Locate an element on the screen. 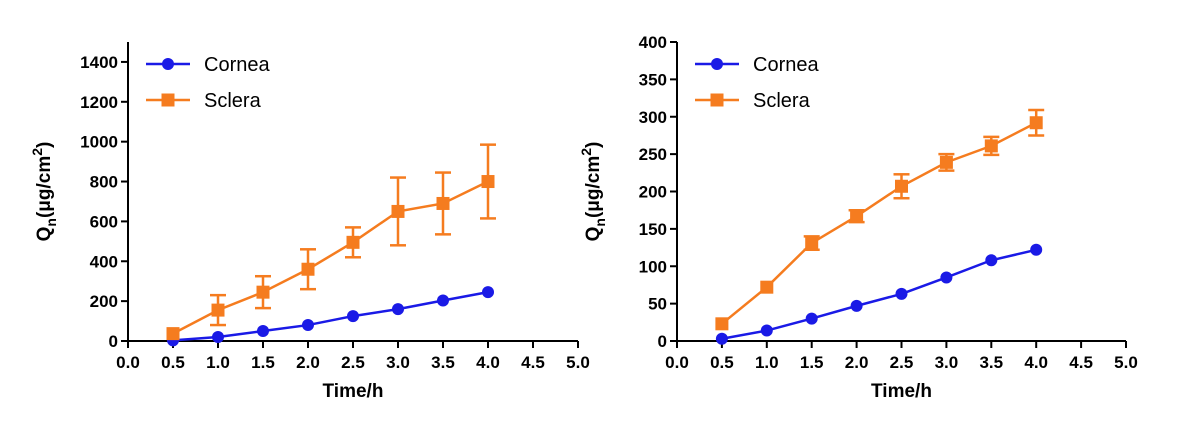 Image resolution: width=1193 pixels, height=434 pixels. y-tick-label: 1000 is located at coordinates (99, 142).